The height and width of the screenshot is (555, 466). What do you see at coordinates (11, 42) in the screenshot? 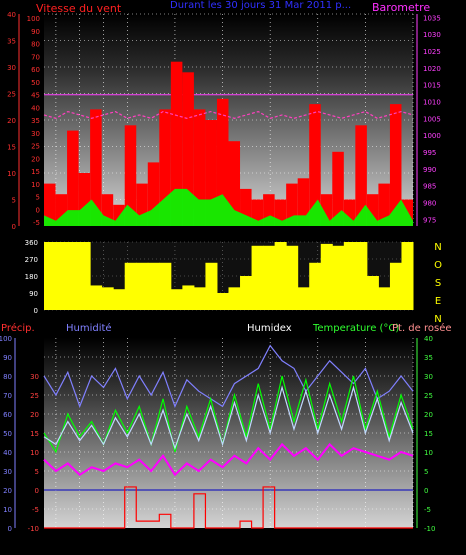
I see `wind-left-tick-label: 35` at bounding box center [11, 42].